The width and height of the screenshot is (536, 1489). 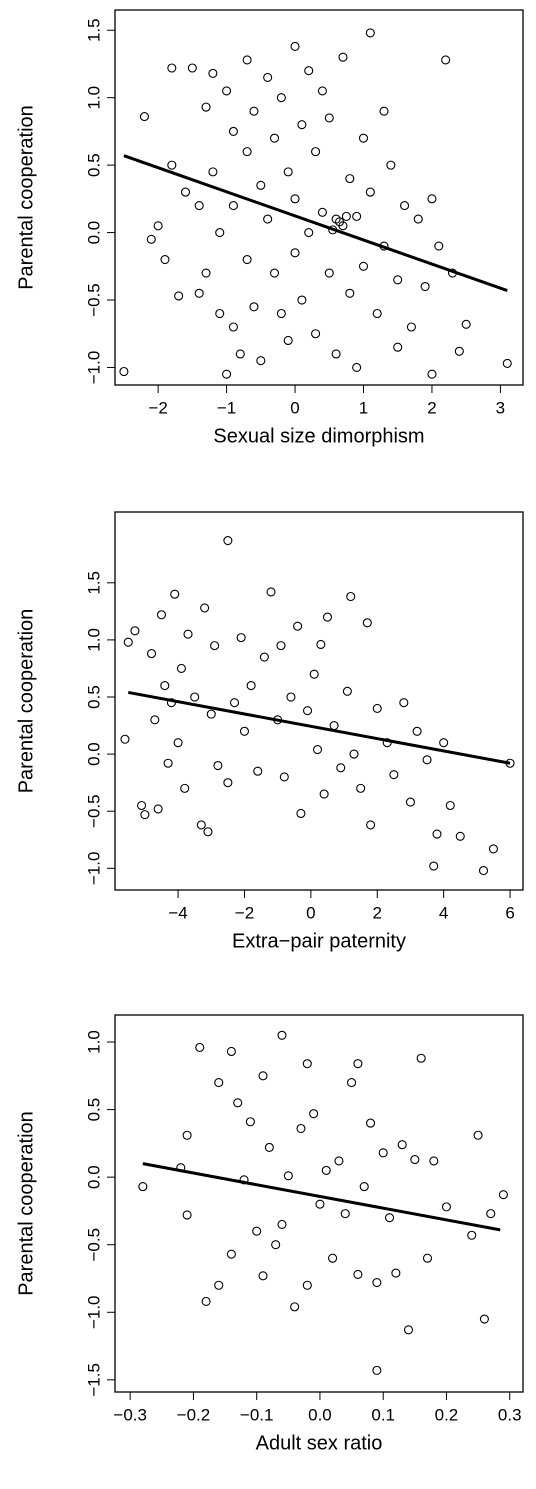 What do you see at coordinates (93, 1380) in the screenshot?
I see `y-tick-label: −1.5` at bounding box center [93, 1380].